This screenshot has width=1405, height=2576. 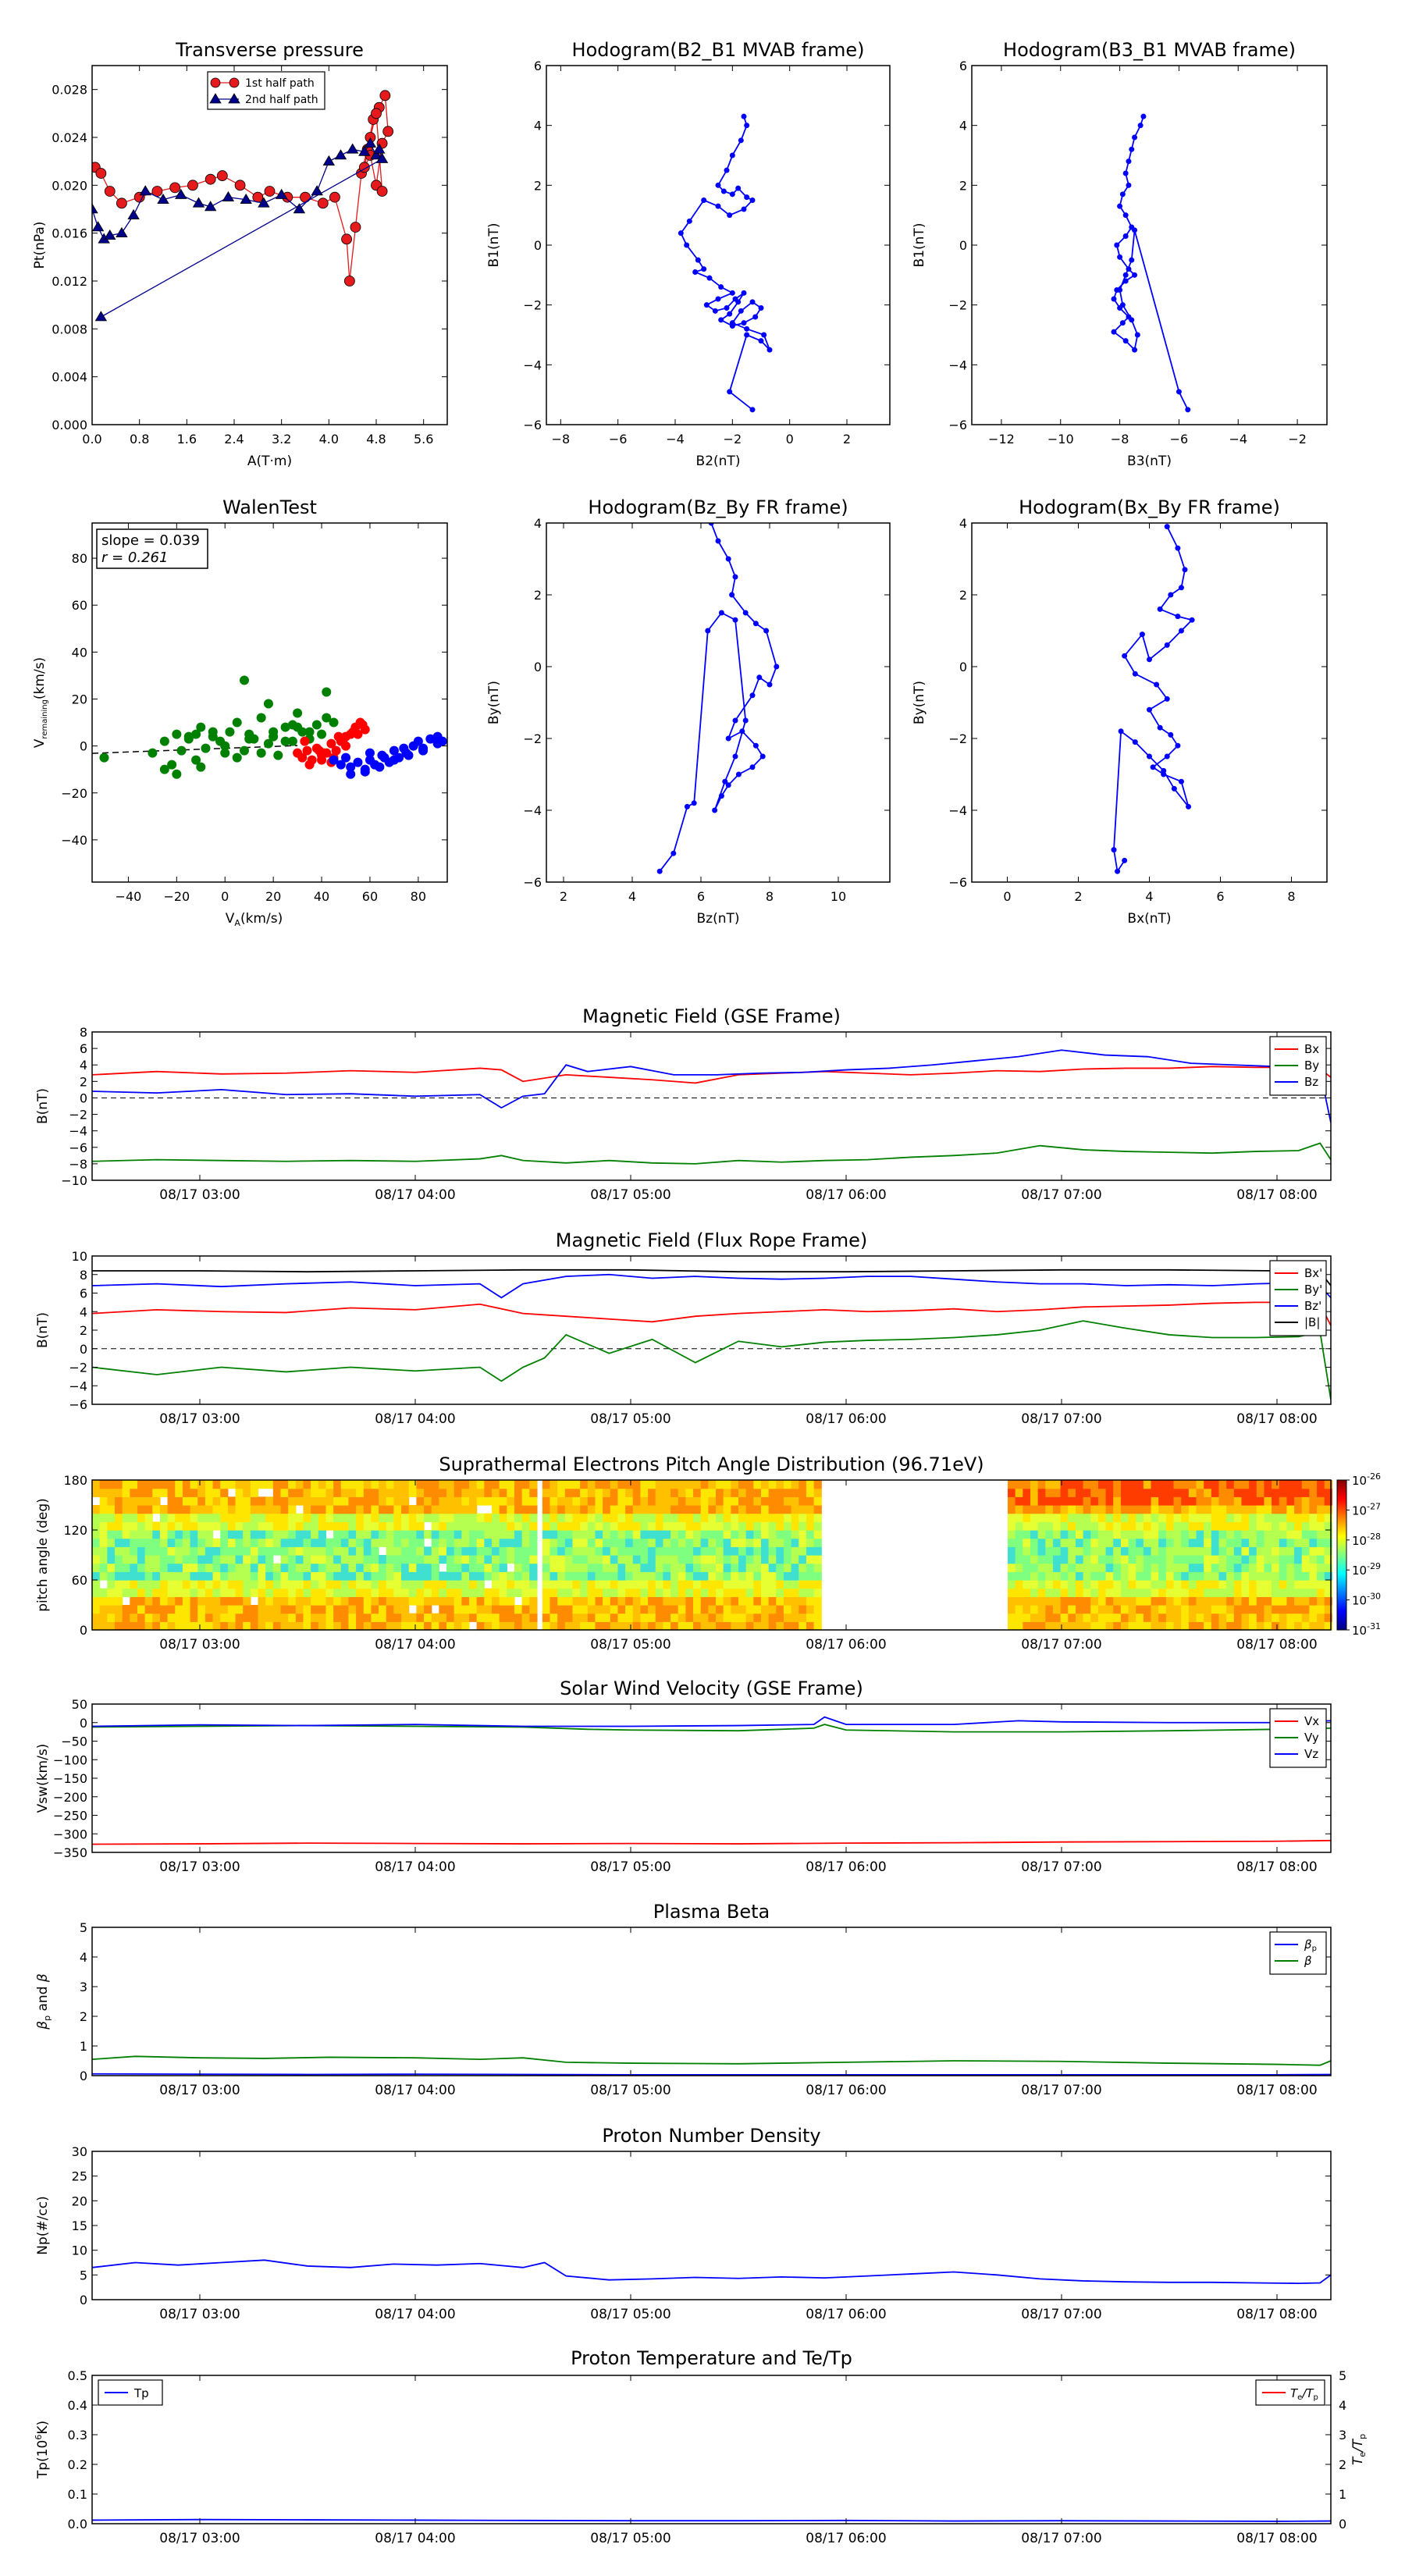 I want to click on y-tick-label: 0.028, so click(x=69, y=90).